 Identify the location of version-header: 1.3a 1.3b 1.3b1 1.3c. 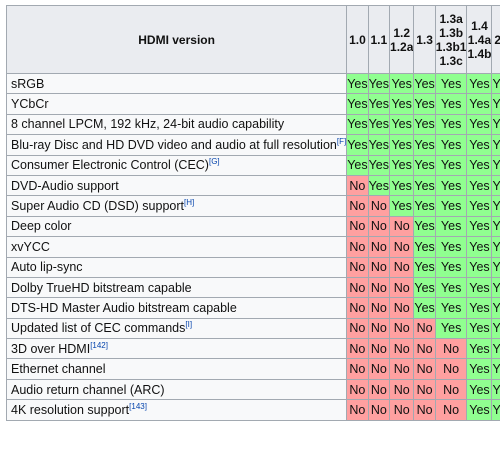
(451, 39).